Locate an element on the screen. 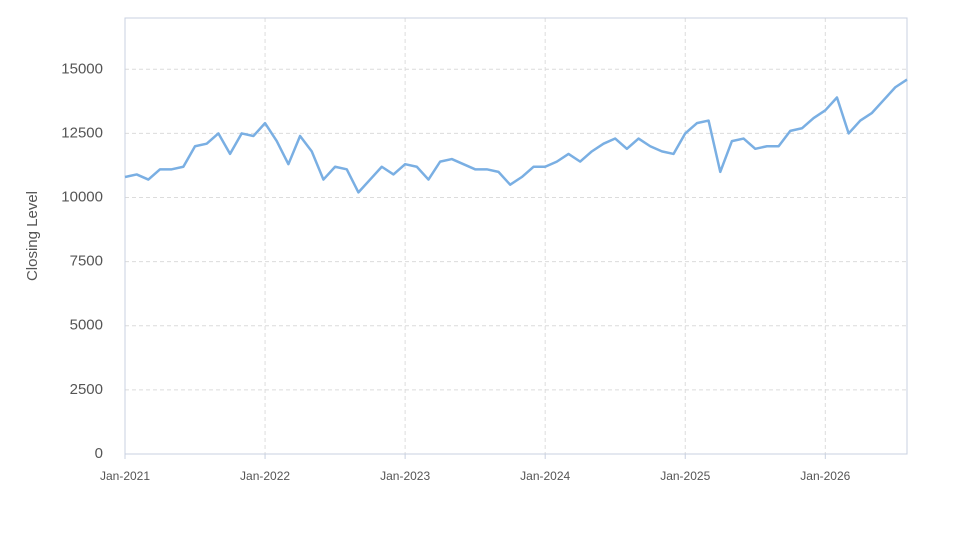 The height and width of the screenshot is (552, 973). y-axis-label: Closing Level is located at coordinates (32, 236).